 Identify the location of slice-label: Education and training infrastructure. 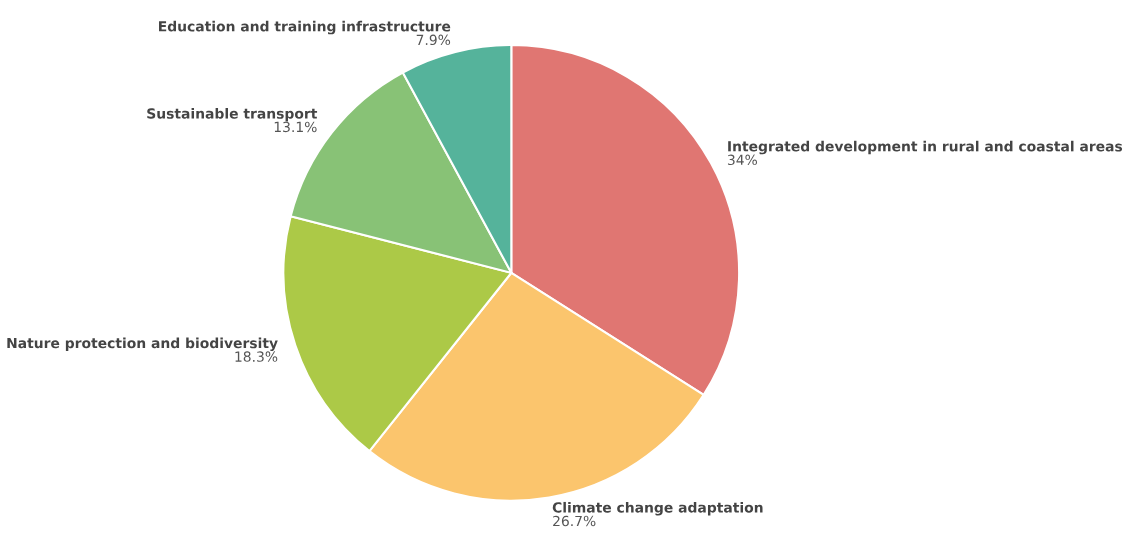
(305, 27).